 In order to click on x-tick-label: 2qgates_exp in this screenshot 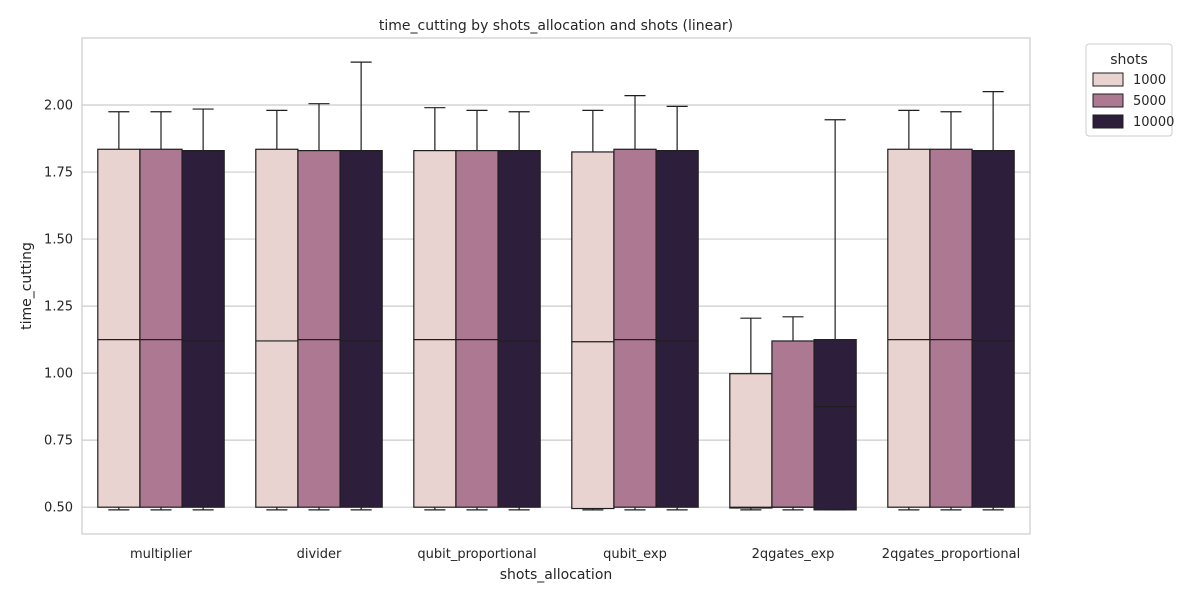, I will do `click(793, 554)`.